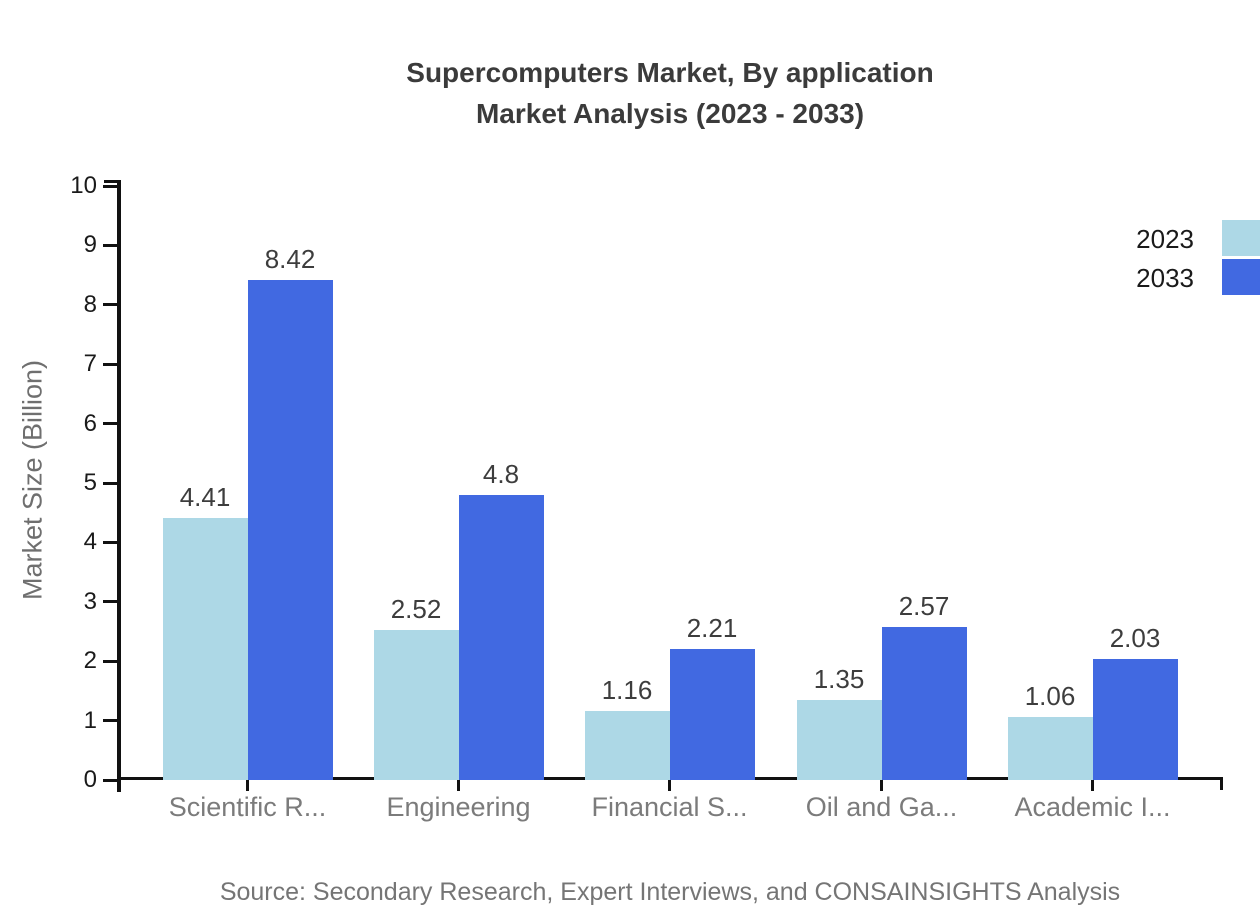 The image size is (1260, 920). Describe the element at coordinates (924, 606) in the screenshot. I see `bar-value-2033-cat3: 2.57` at that location.